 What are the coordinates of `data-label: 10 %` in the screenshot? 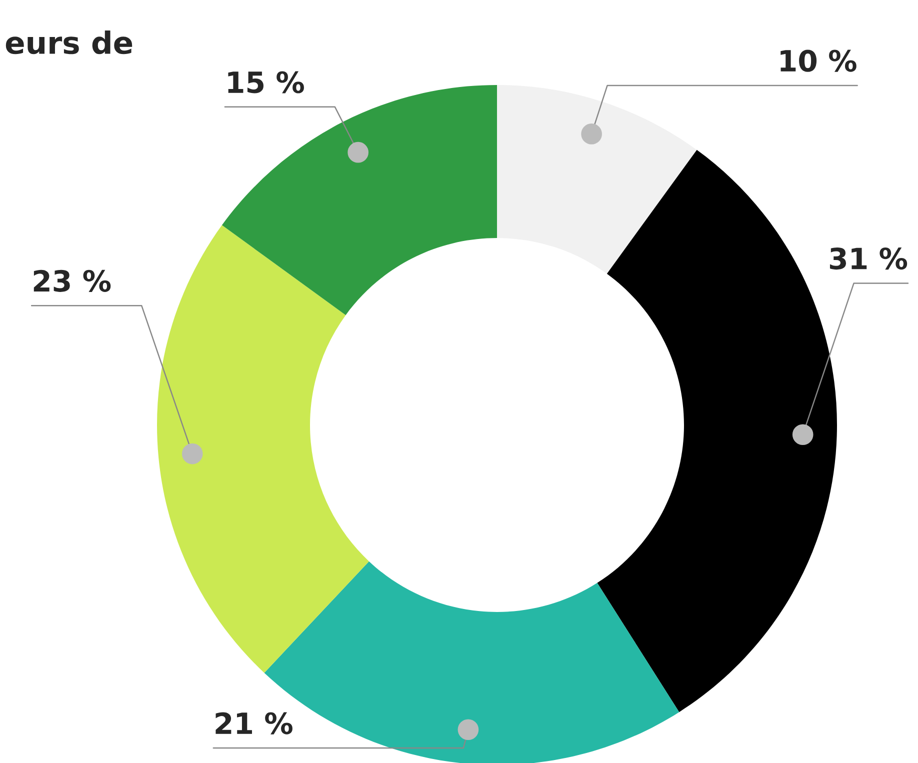 It's located at (818, 61).